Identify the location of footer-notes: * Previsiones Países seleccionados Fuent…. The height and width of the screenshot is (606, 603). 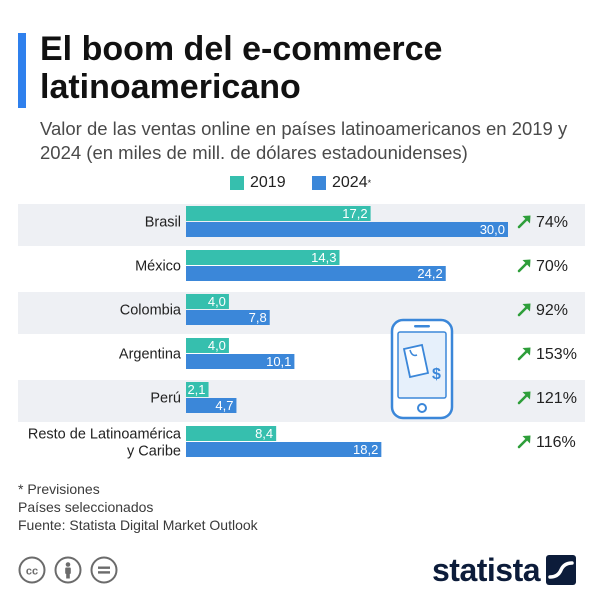
(138, 507).